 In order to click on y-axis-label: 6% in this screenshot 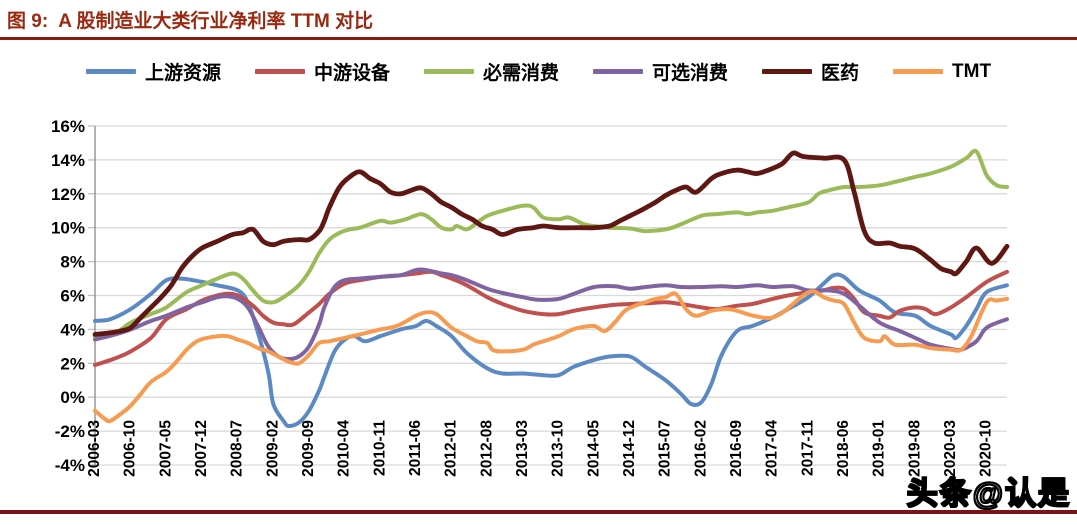, I will do `click(72, 296)`.